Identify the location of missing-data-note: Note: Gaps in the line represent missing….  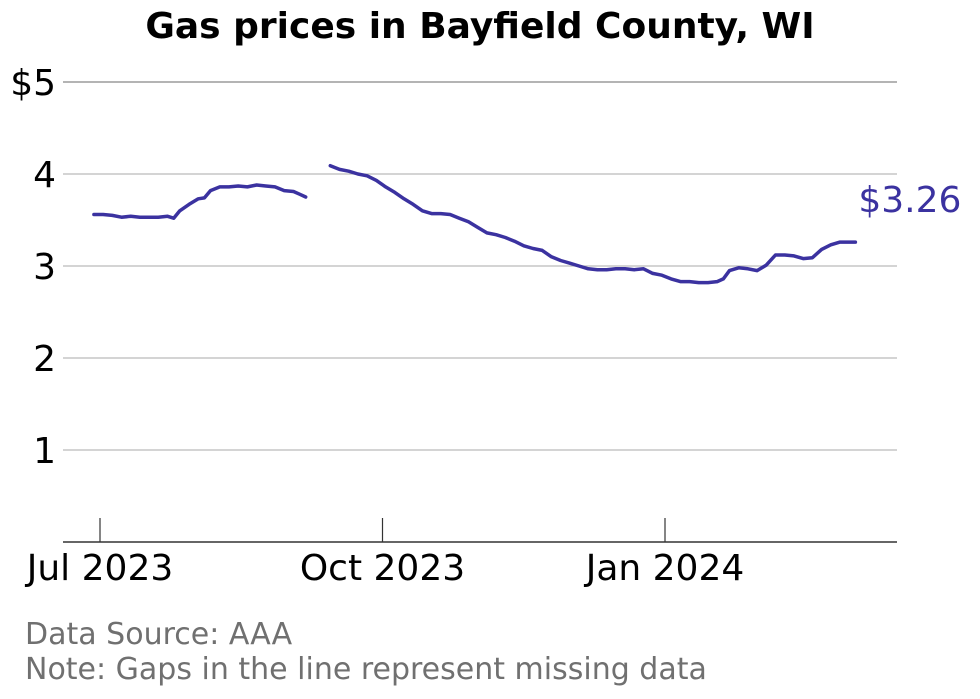
(366, 669).